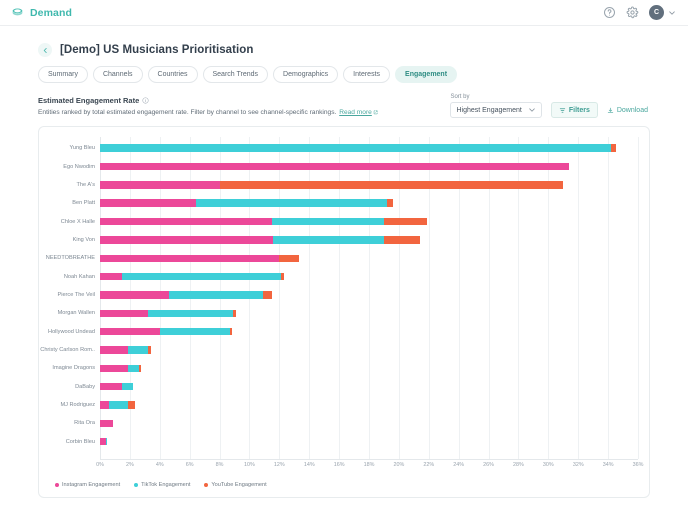 Image resolution: width=688 pixels, height=508 pixels. I want to click on chart-row: Yung Bleu, so click(353, 148).